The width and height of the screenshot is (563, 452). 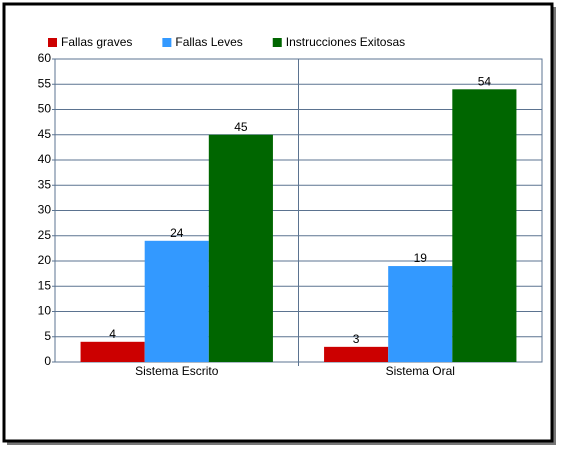 I want to click on data-label: 4, so click(x=112, y=334).